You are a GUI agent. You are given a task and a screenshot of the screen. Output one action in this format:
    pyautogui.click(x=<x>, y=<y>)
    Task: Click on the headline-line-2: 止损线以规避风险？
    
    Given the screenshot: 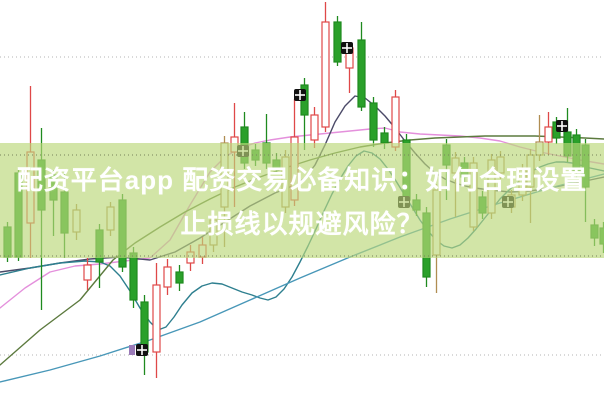 What is the action you would take?
    pyautogui.click(x=302, y=224)
    